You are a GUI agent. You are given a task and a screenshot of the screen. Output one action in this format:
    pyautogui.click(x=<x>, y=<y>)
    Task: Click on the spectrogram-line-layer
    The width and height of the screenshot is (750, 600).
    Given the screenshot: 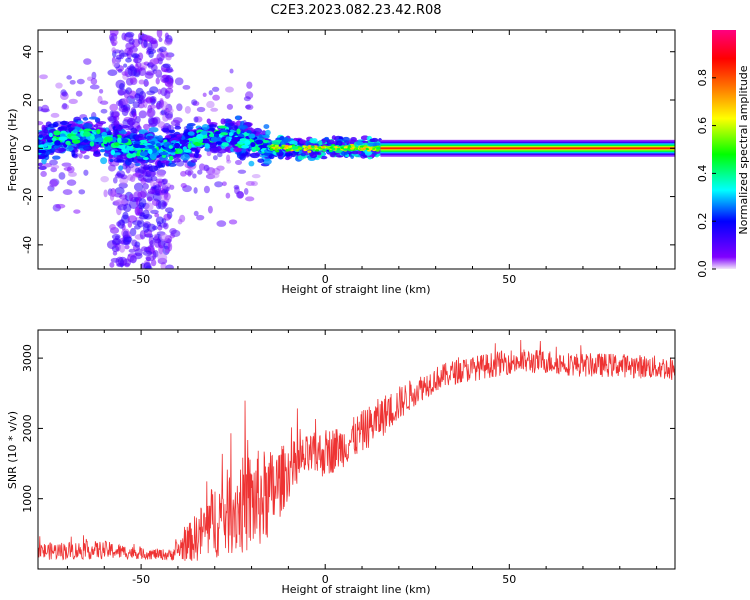 What is the action you would take?
    pyautogui.click(x=527, y=148)
    